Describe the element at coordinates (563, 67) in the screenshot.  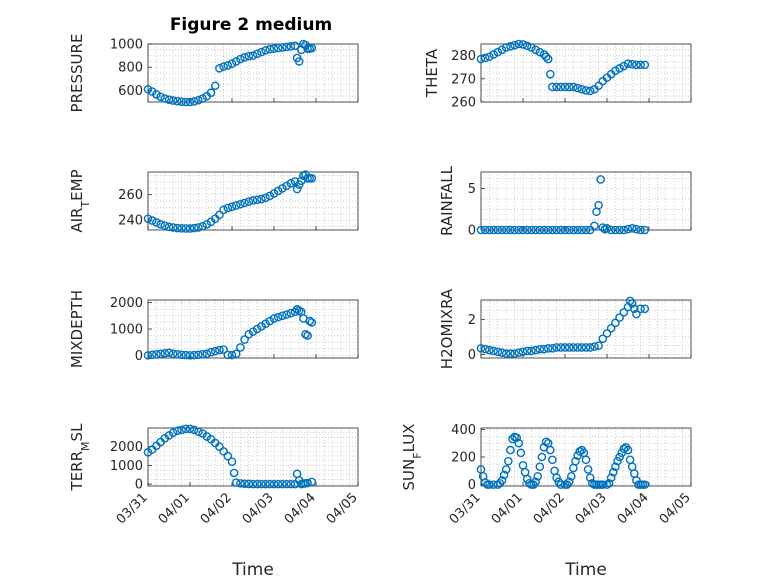
I see `series-theta` at that location.